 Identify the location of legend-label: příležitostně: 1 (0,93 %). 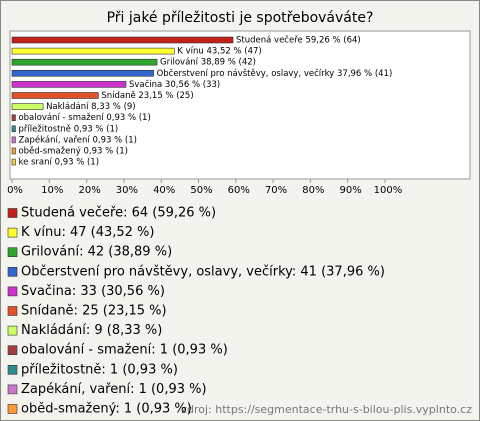
(99, 369).